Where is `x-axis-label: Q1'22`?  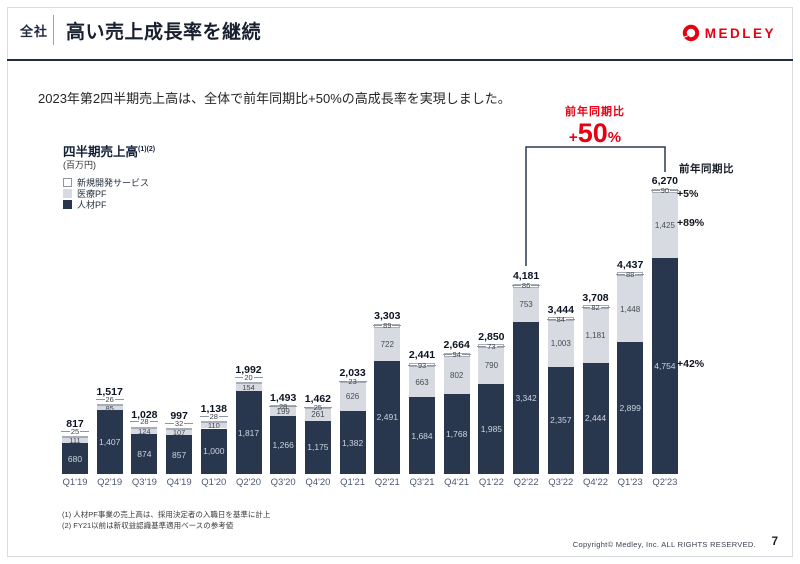 x-axis-label: Q1'22 is located at coordinates (491, 482).